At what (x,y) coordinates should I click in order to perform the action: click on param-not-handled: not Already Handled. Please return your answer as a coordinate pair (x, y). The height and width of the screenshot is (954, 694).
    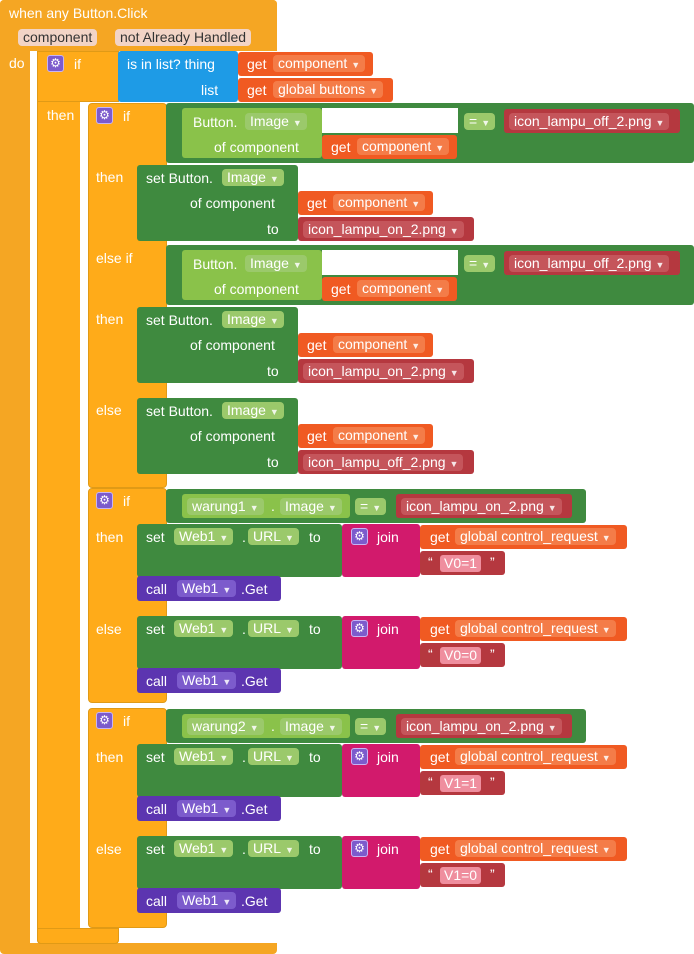
    Looking at the image, I should click on (183, 37).